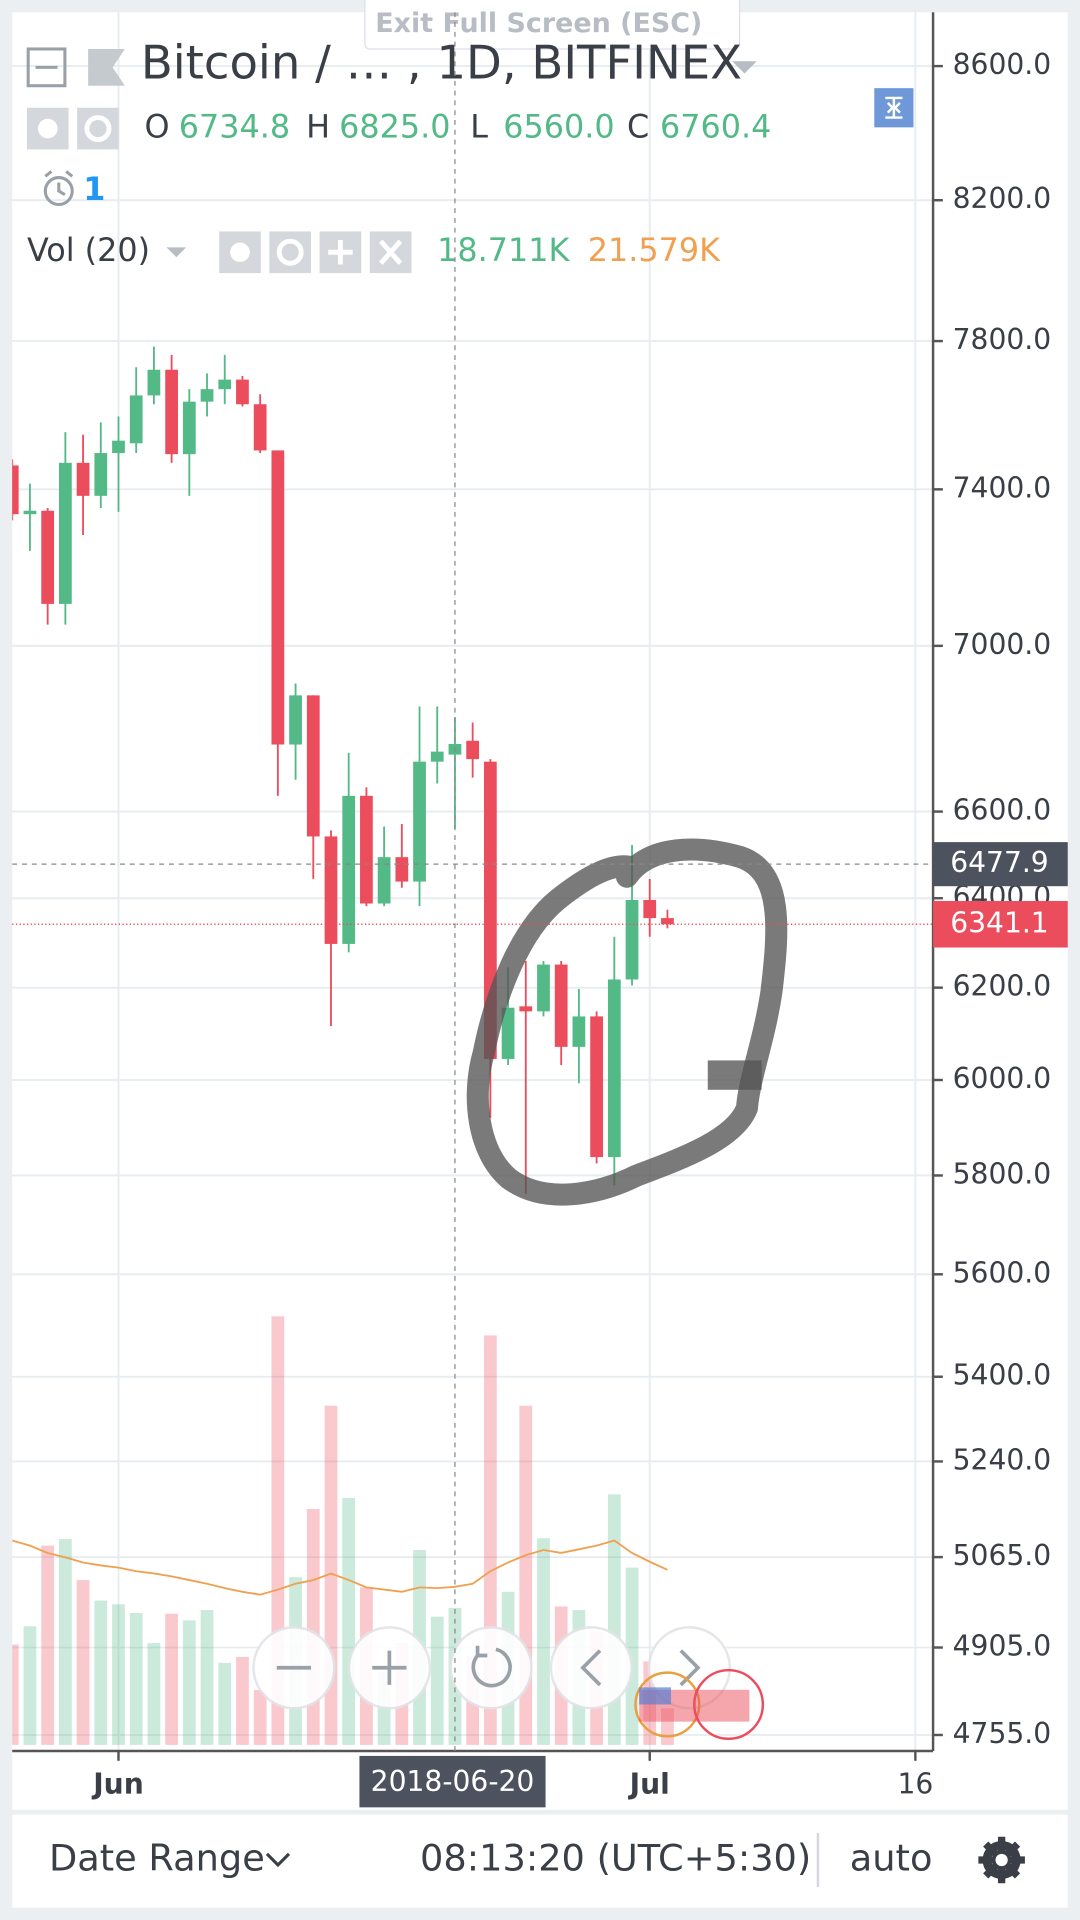 This screenshot has height=1920, width=1080. I want to click on x-tick-label: Jun, so click(117, 1783).